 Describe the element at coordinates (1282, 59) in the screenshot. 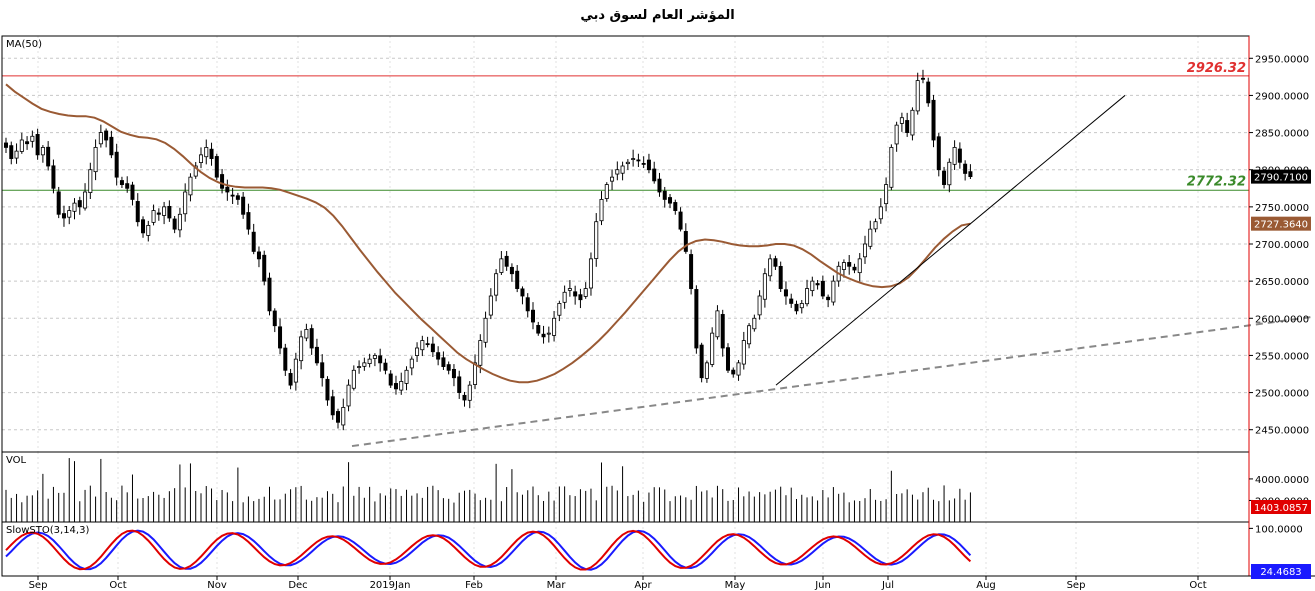

I see `price-tick-label: 2950.0000` at that location.